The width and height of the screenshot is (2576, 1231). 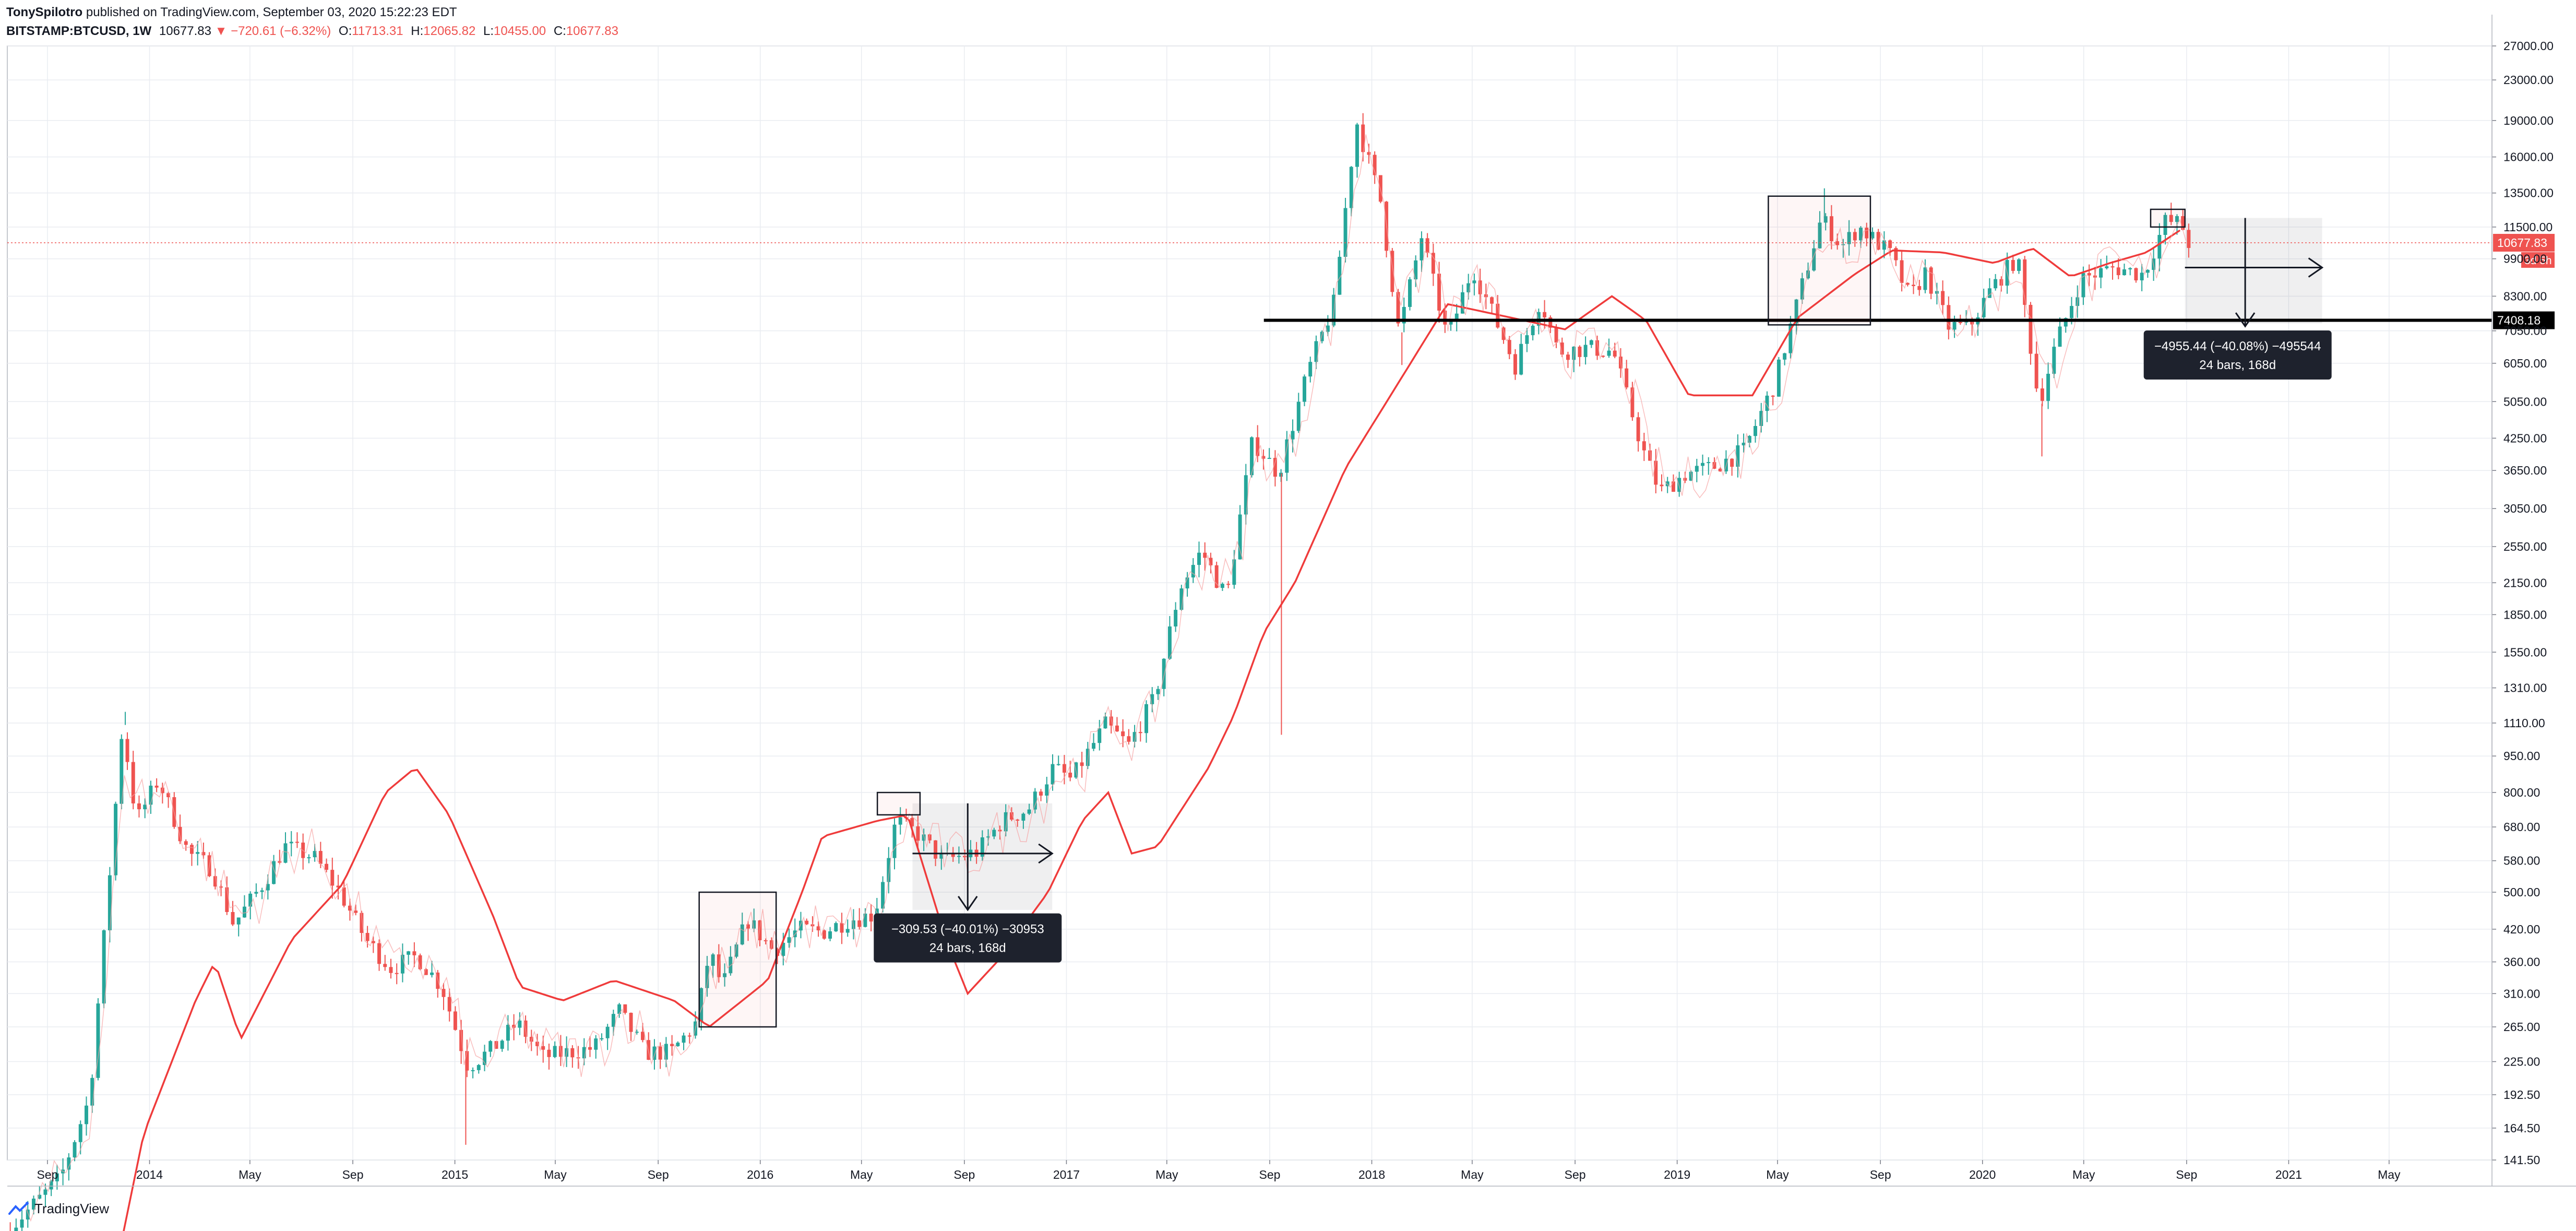 I want to click on y-tick-label: 4250.00, so click(x=2525, y=438).